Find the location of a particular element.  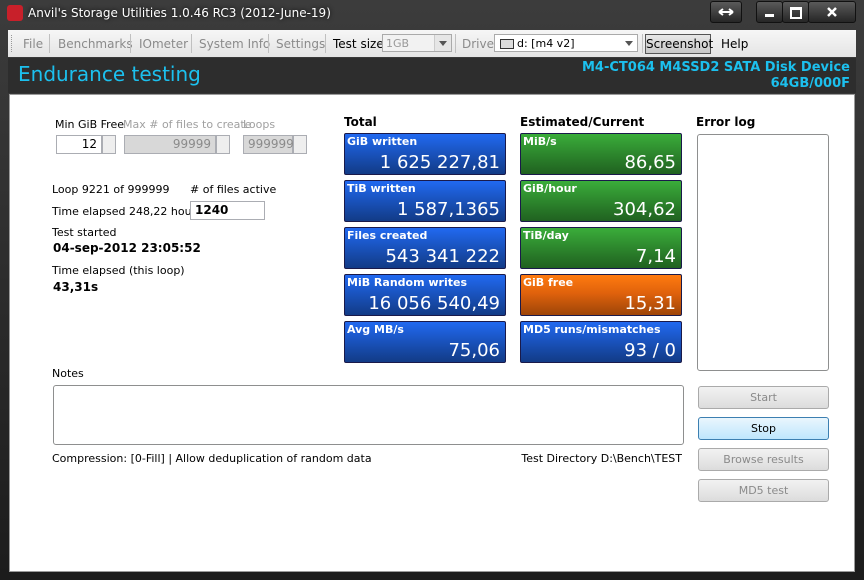

test-size-select: 1GB is located at coordinates (417, 43).